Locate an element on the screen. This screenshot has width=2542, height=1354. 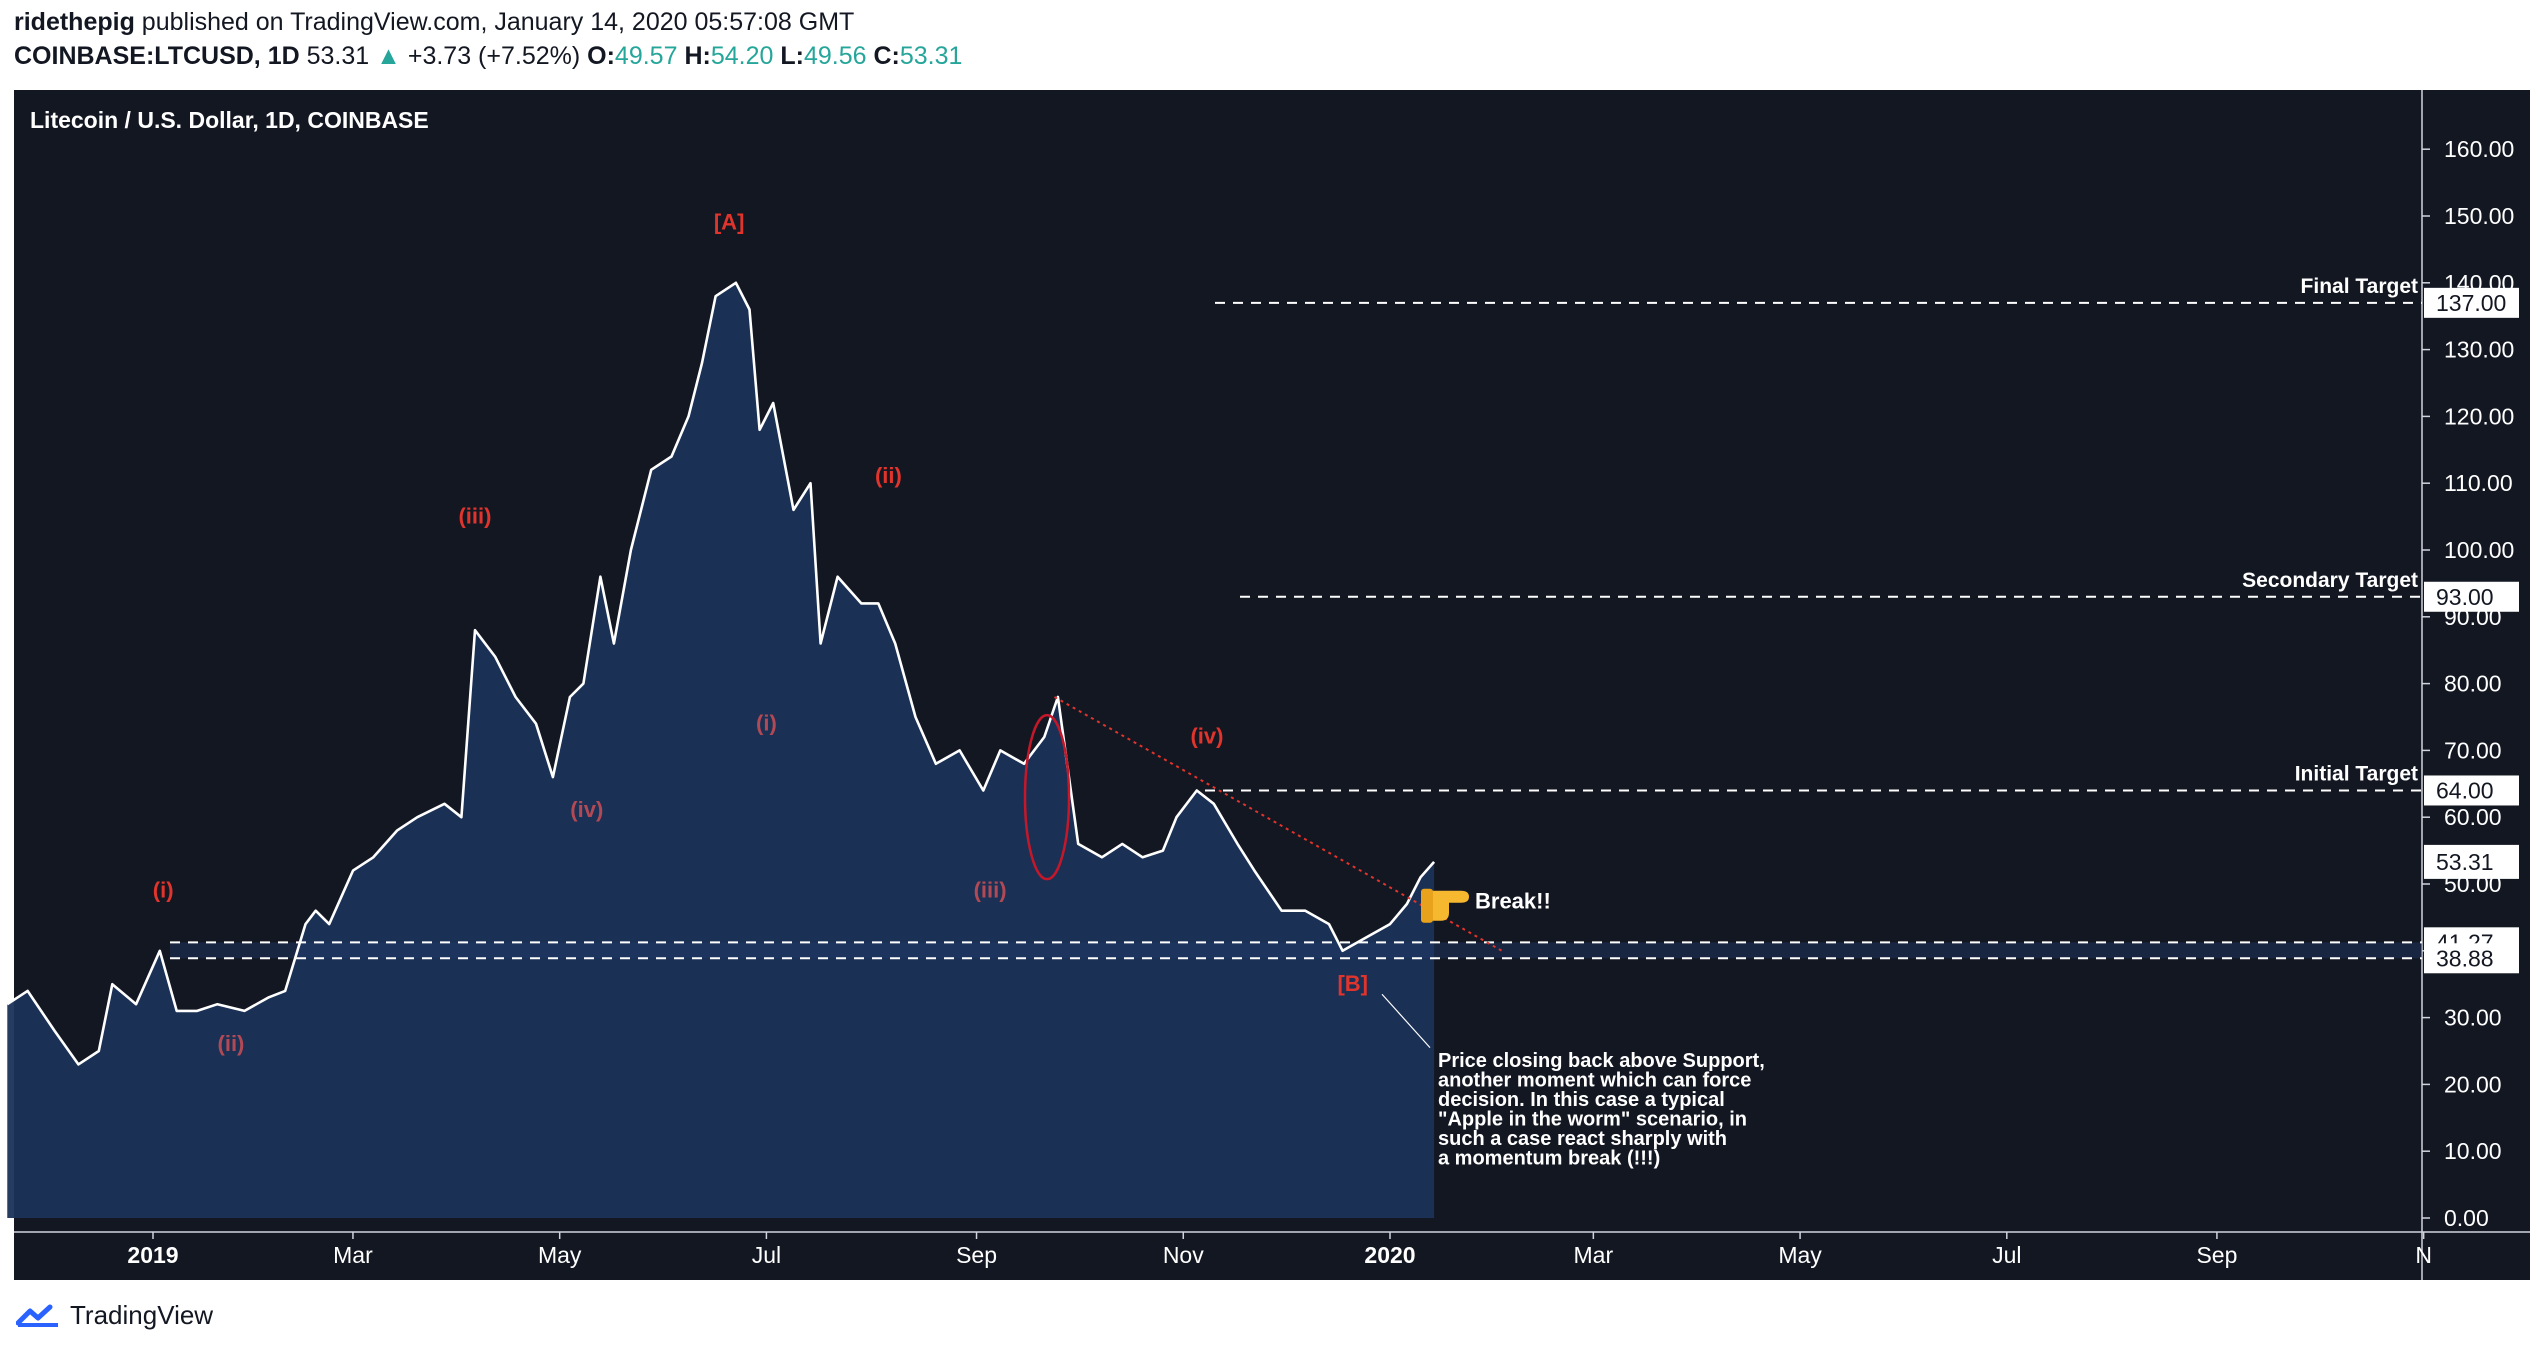
price-level-box-label: 93.00 is located at coordinates (2465, 597).